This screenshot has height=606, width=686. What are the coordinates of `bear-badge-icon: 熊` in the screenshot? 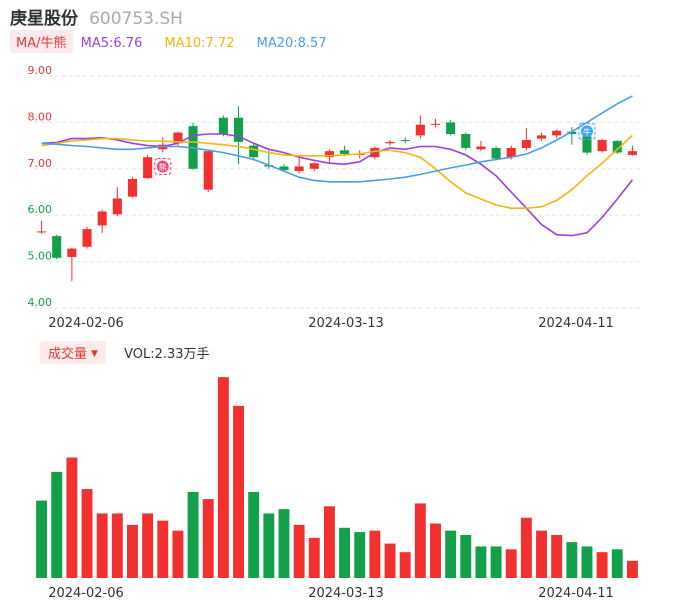 It's located at (163, 167).